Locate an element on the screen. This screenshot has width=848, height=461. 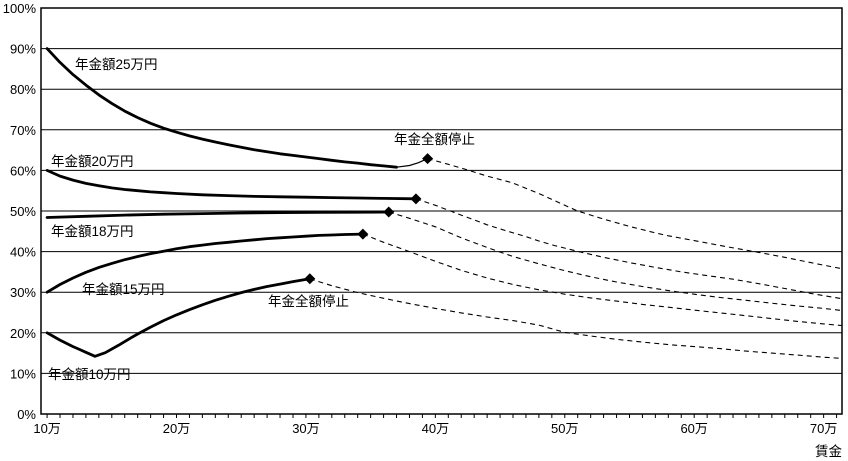
series-2-full-stop-marker is located at coordinates (389, 212).